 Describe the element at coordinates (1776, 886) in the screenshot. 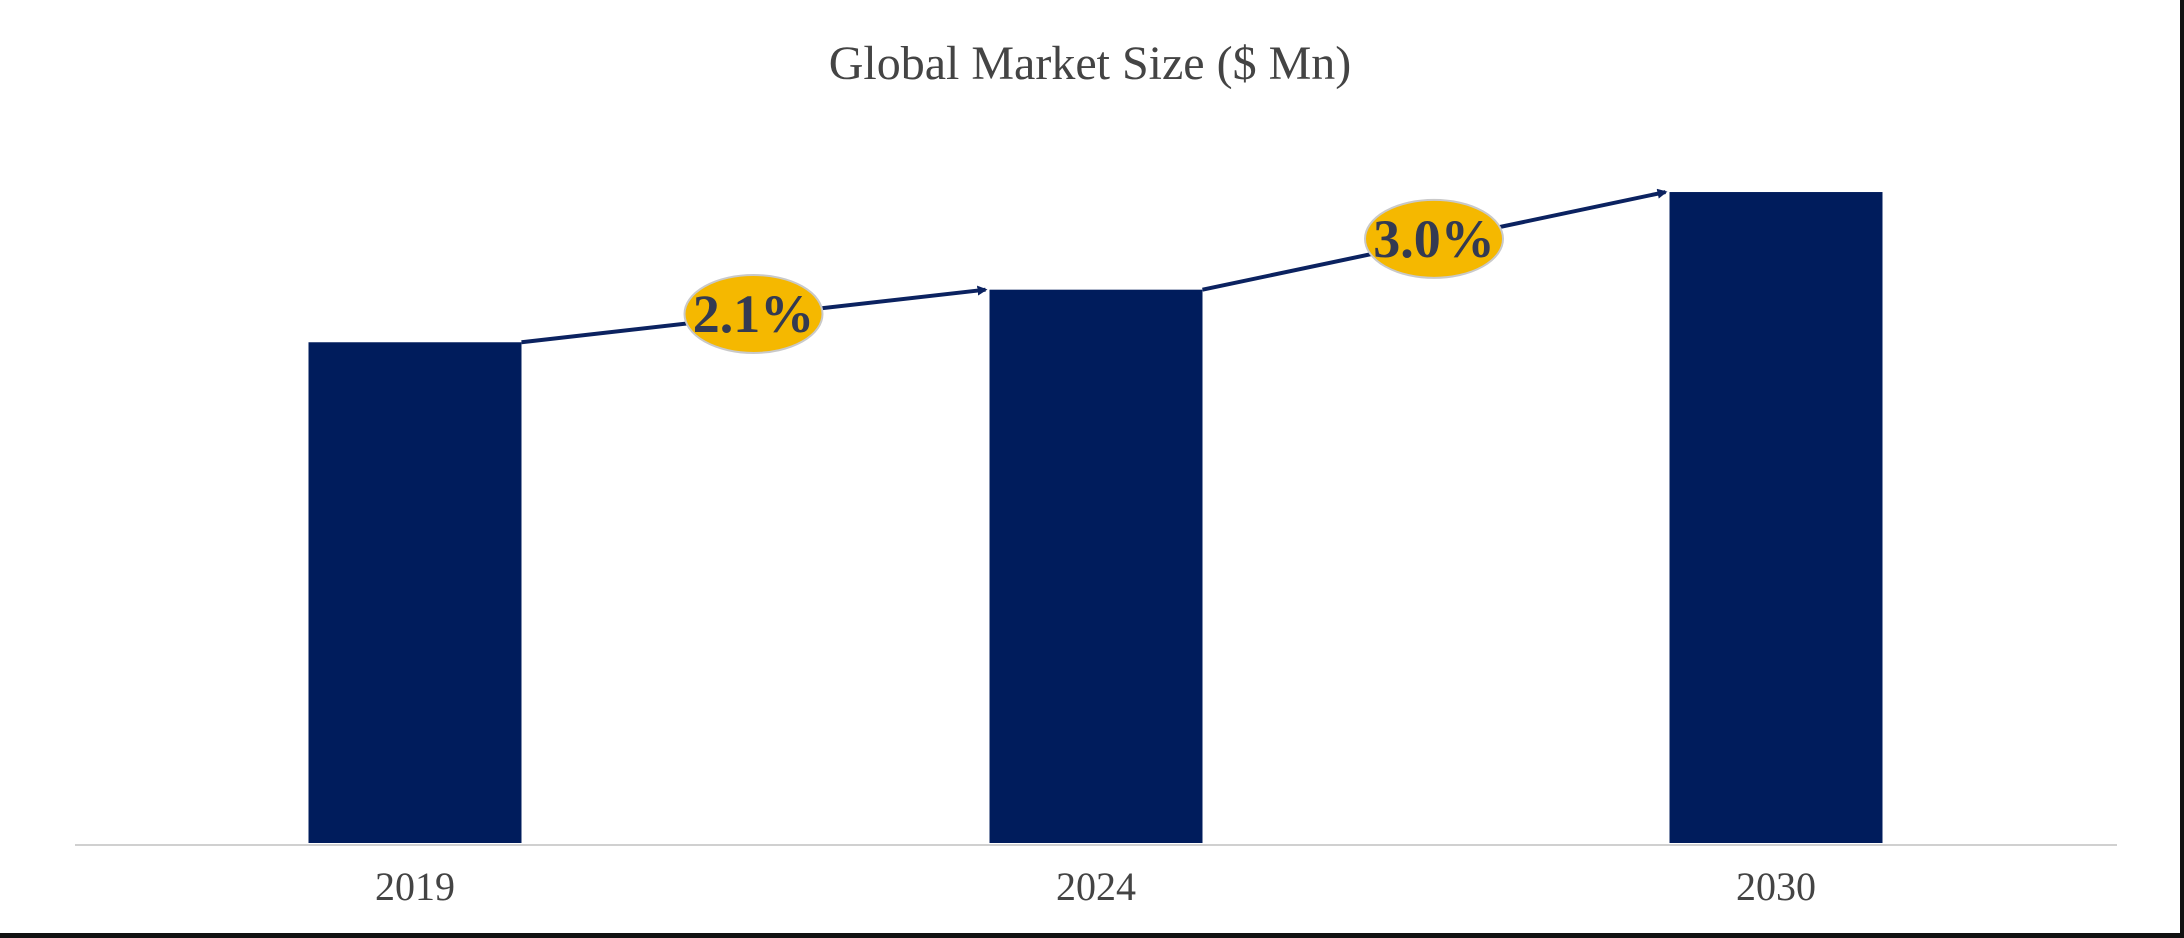

I see `x-tick-label-2030: 2030` at that location.